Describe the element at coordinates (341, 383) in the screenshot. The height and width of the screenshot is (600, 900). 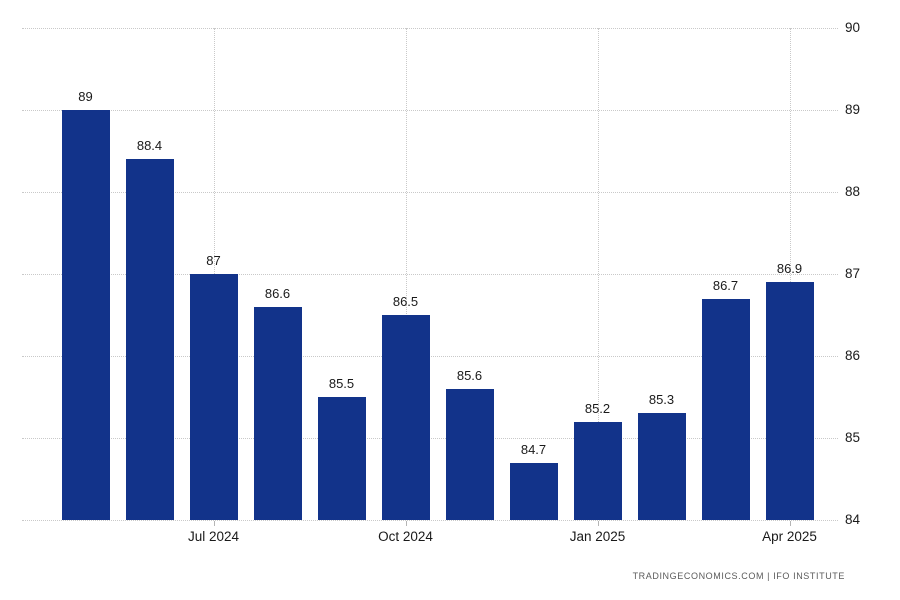
I see `bar-value-label: 85.5` at that location.